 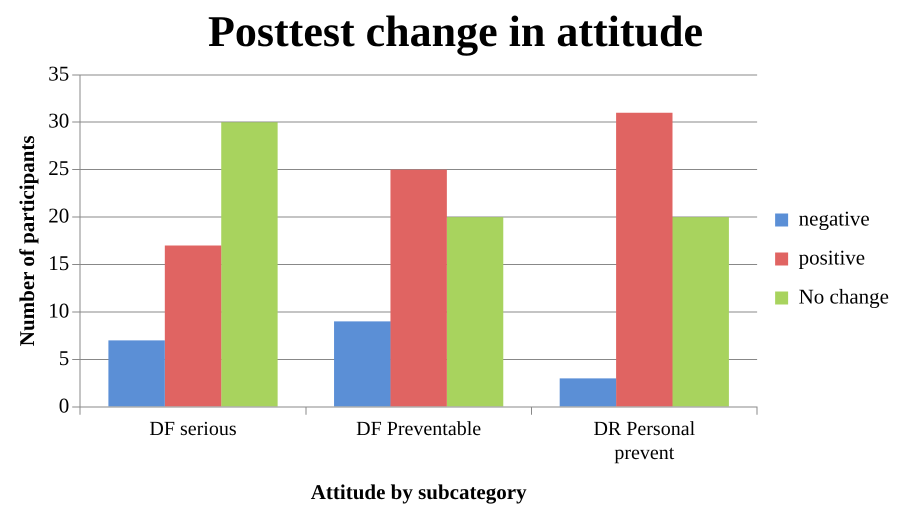 I want to click on x-axis-title: Attitude by subcategory, so click(x=419, y=492).